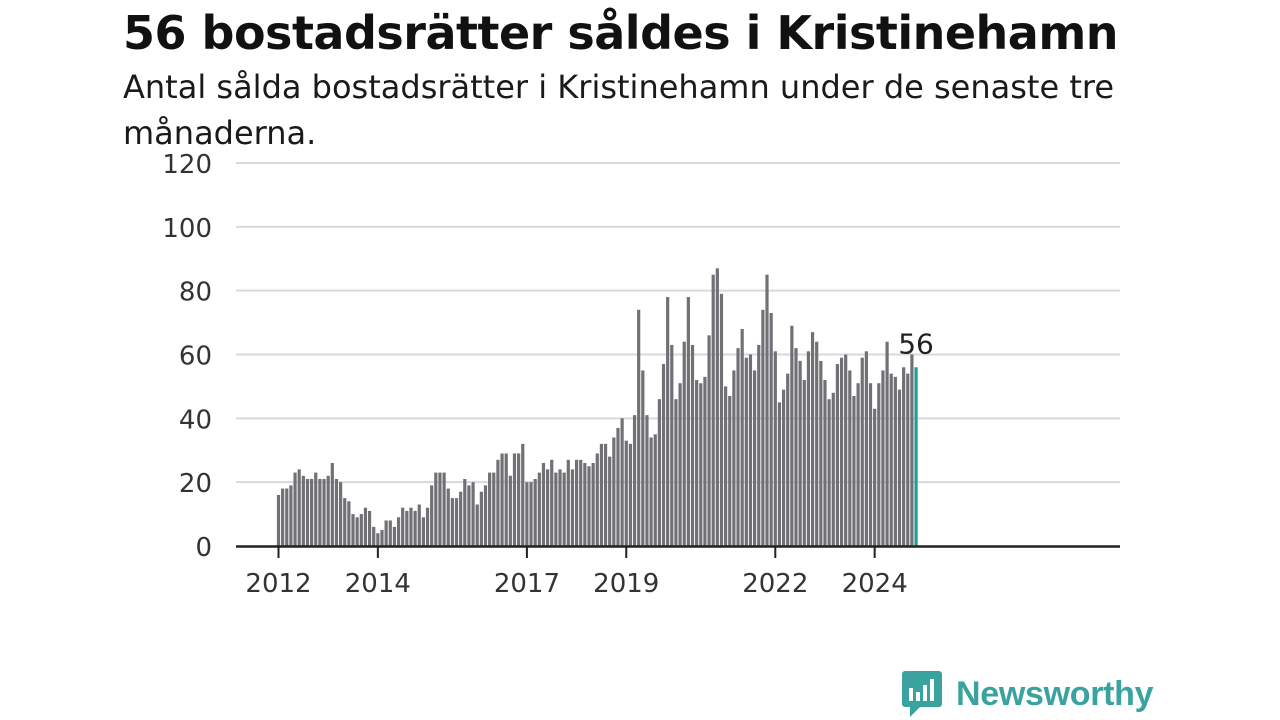 Image resolution: width=1280 pixels, height=720 pixels. Describe the element at coordinates (922, 694) in the screenshot. I see `newsworthy-logo-icon` at that location.